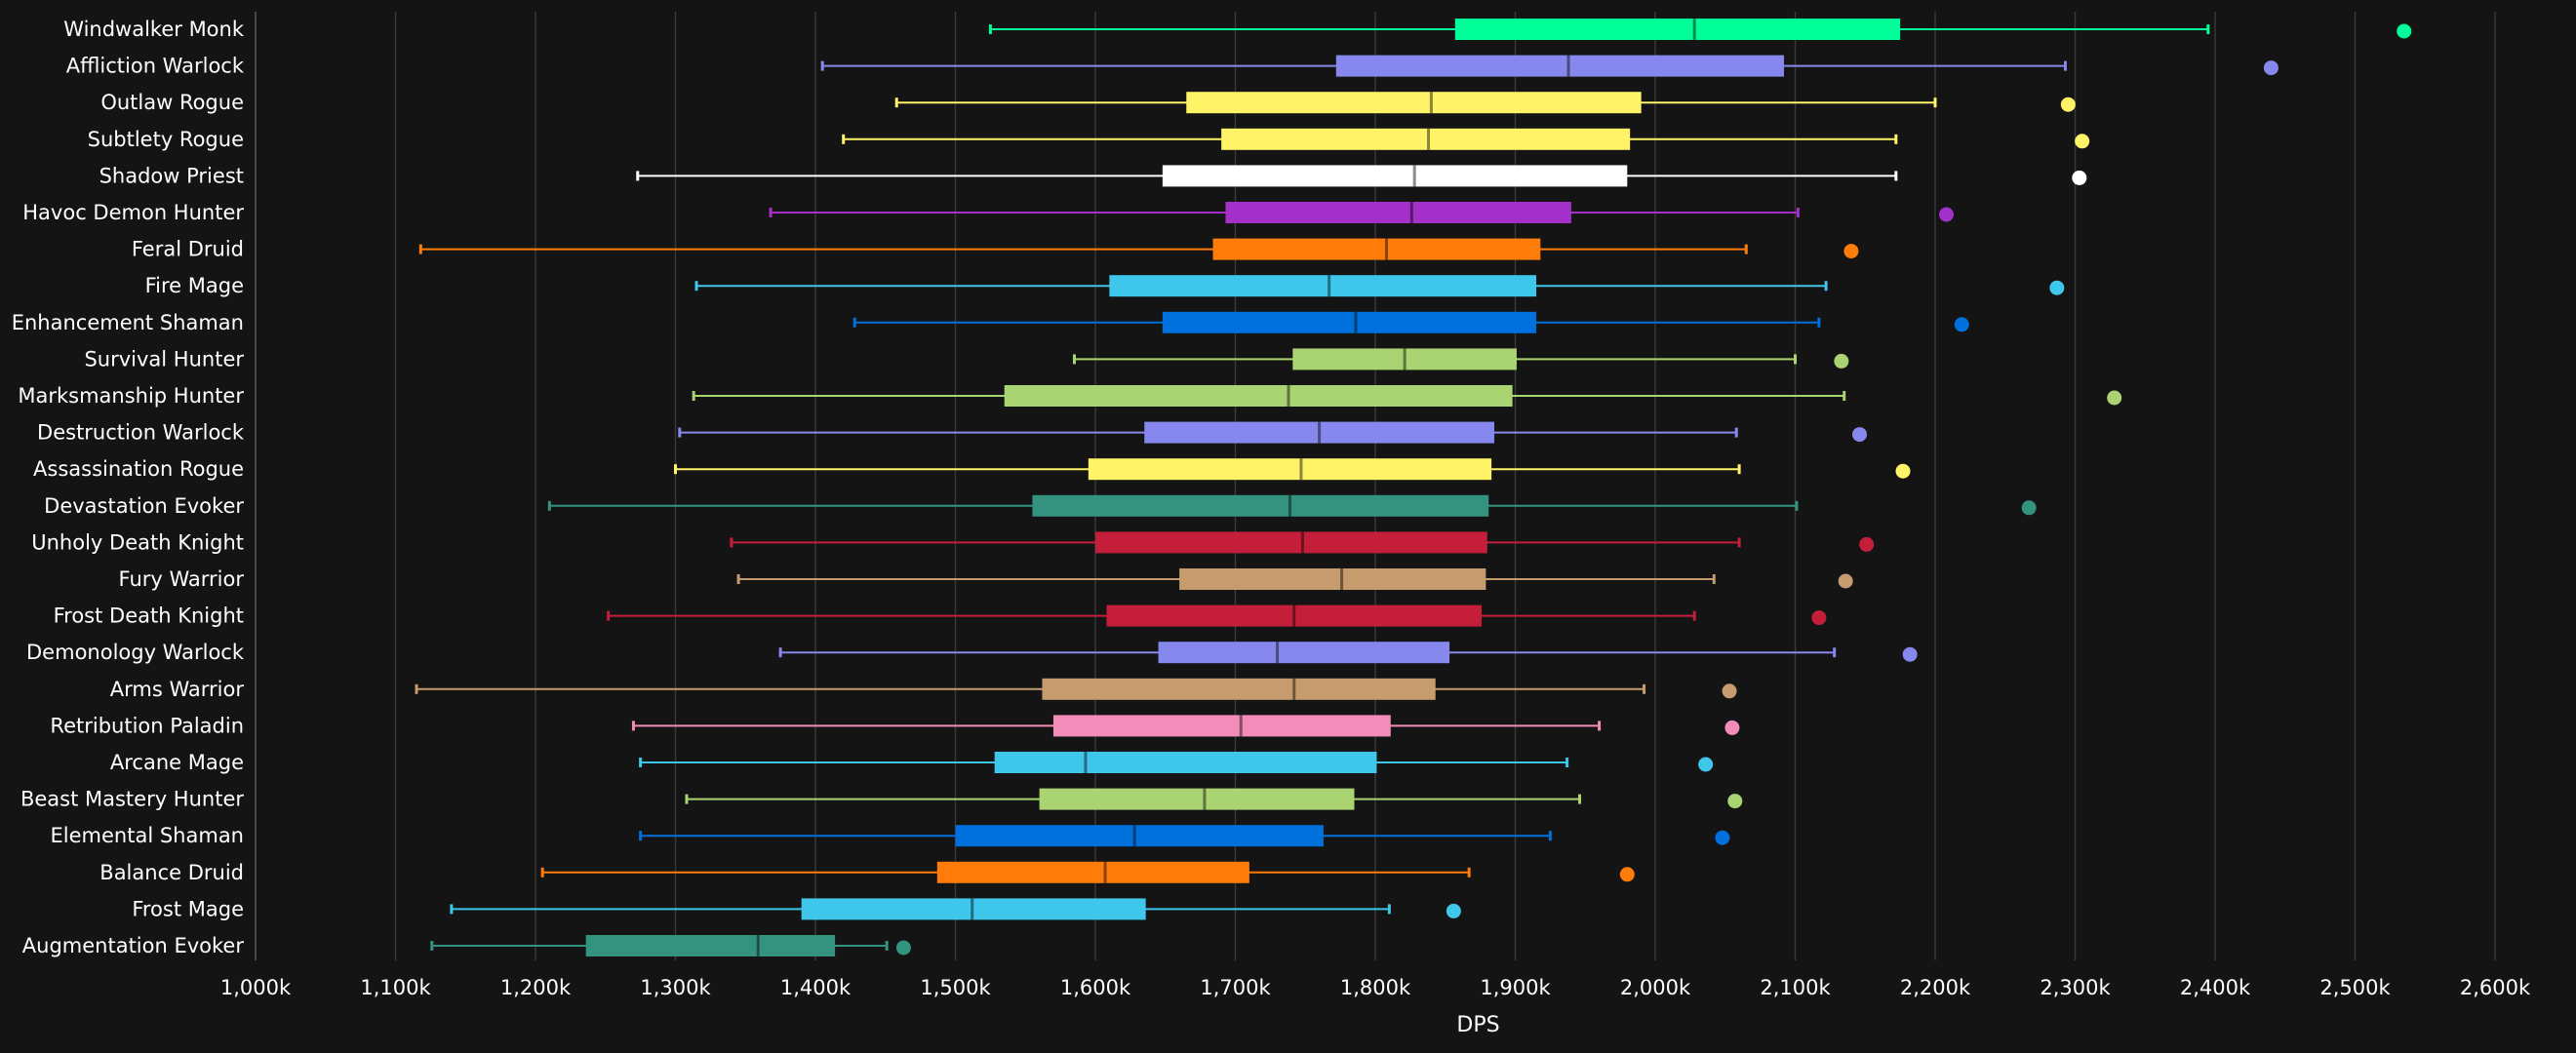  What do you see at coordinates (147, 835) in the screenshot?
I see `category-label: Elemental Shaman` at bounding box center [147, 835].